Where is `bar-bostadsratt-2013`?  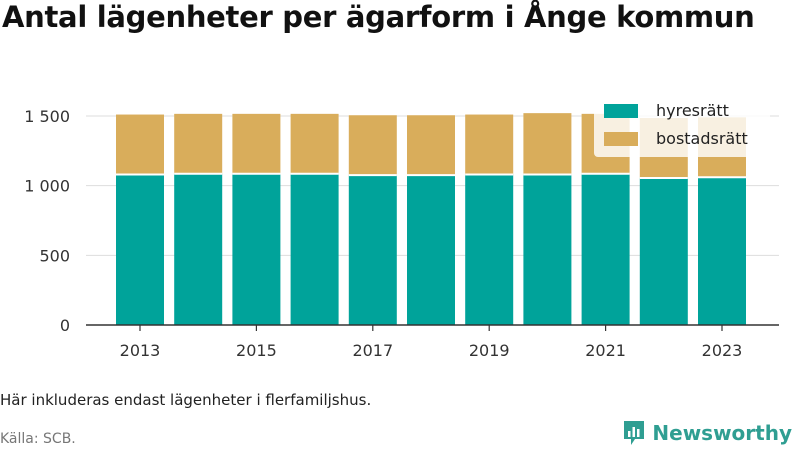
bar-bostadsratt-2013 is located at coordinates (140, 144).